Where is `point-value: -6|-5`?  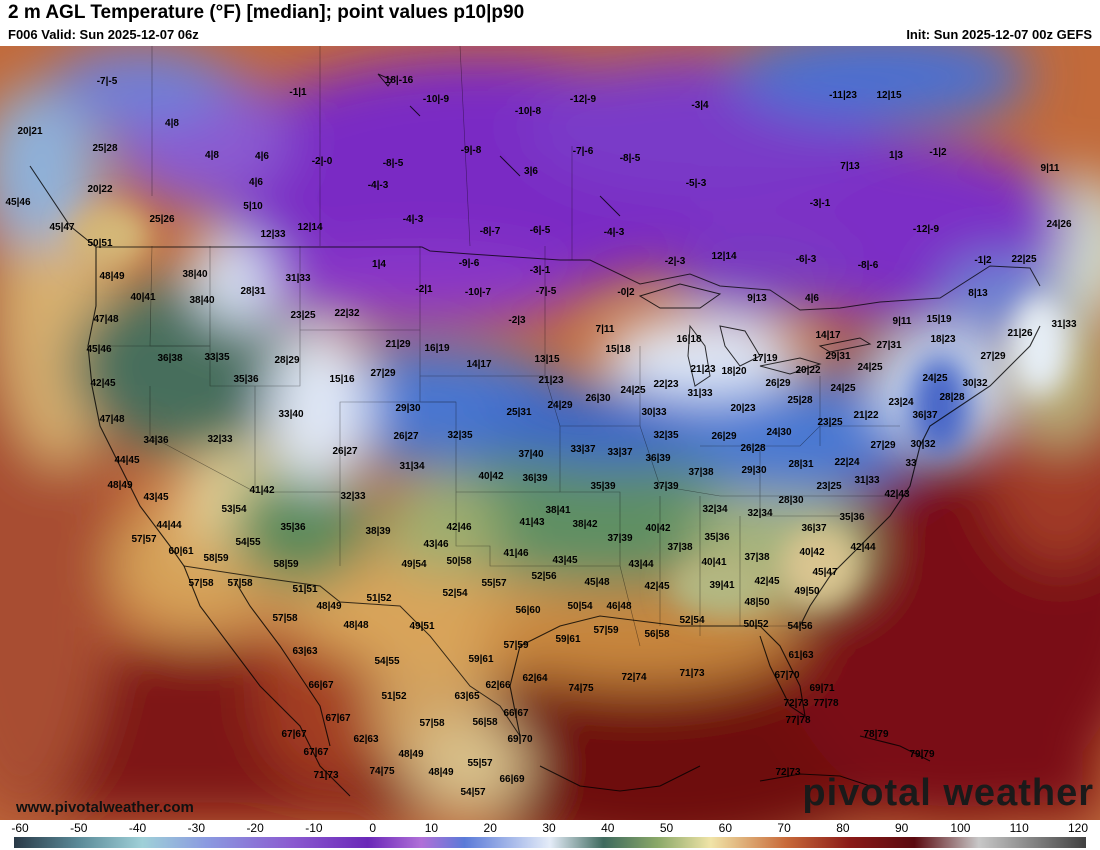
point-value: -6|-5 is located at coordinates (540, 230).